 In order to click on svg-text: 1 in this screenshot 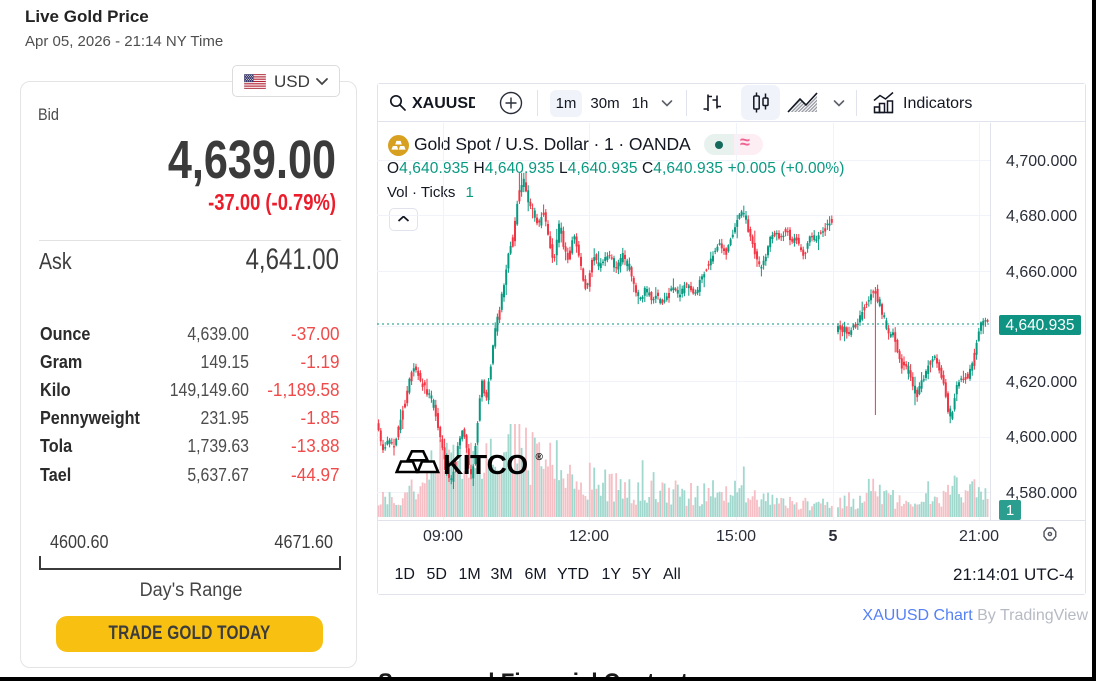, I will do `click(1010, 510)`.